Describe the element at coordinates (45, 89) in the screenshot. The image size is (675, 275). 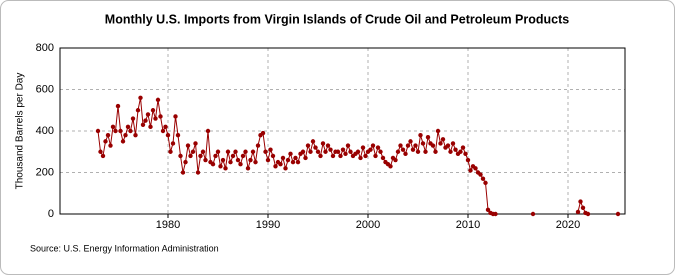
I see `y-tick-label: 600` at that location.